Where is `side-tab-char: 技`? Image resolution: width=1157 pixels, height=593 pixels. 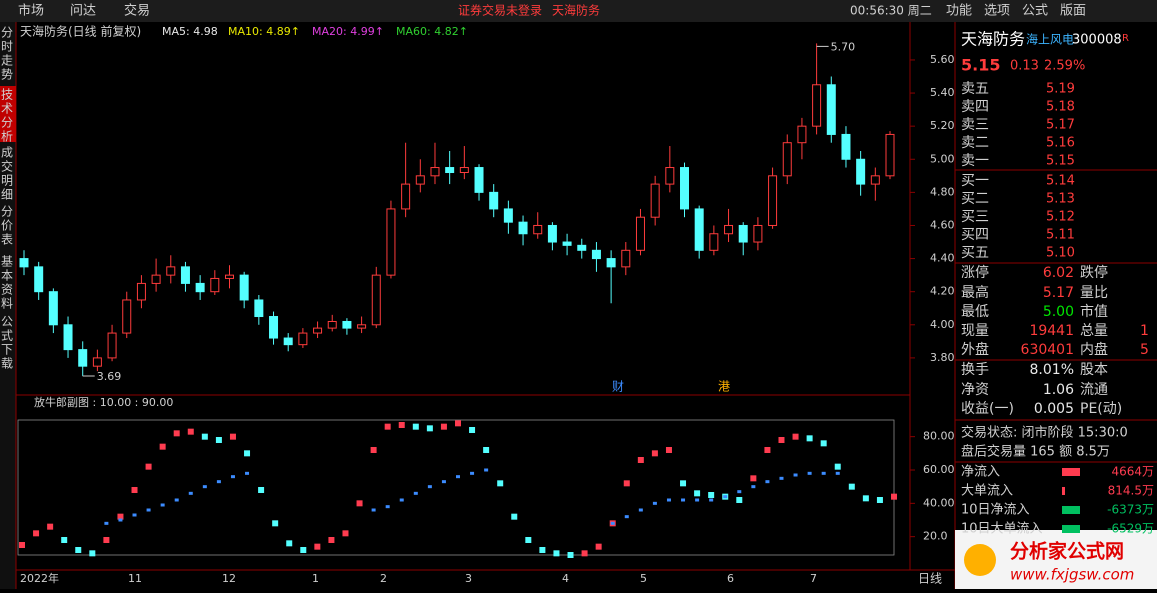 side-tab-char: 技 is located at coordinates (7, 95).